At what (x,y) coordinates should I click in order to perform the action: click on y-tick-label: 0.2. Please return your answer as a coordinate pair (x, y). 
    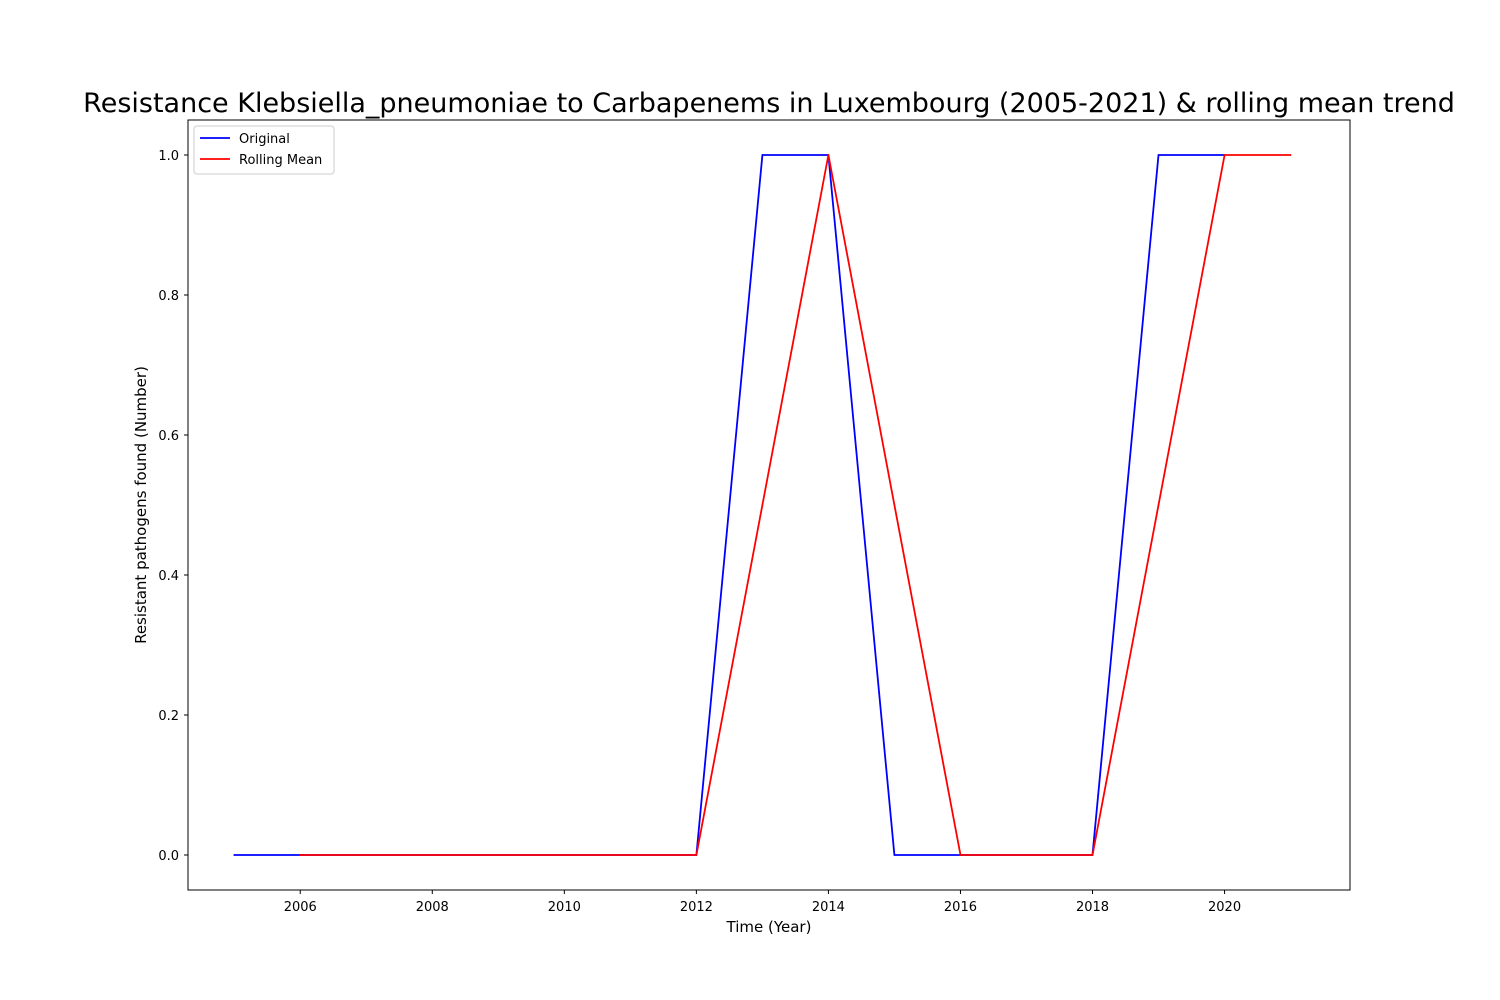
    Looking at the image, I should click on (168, 716).